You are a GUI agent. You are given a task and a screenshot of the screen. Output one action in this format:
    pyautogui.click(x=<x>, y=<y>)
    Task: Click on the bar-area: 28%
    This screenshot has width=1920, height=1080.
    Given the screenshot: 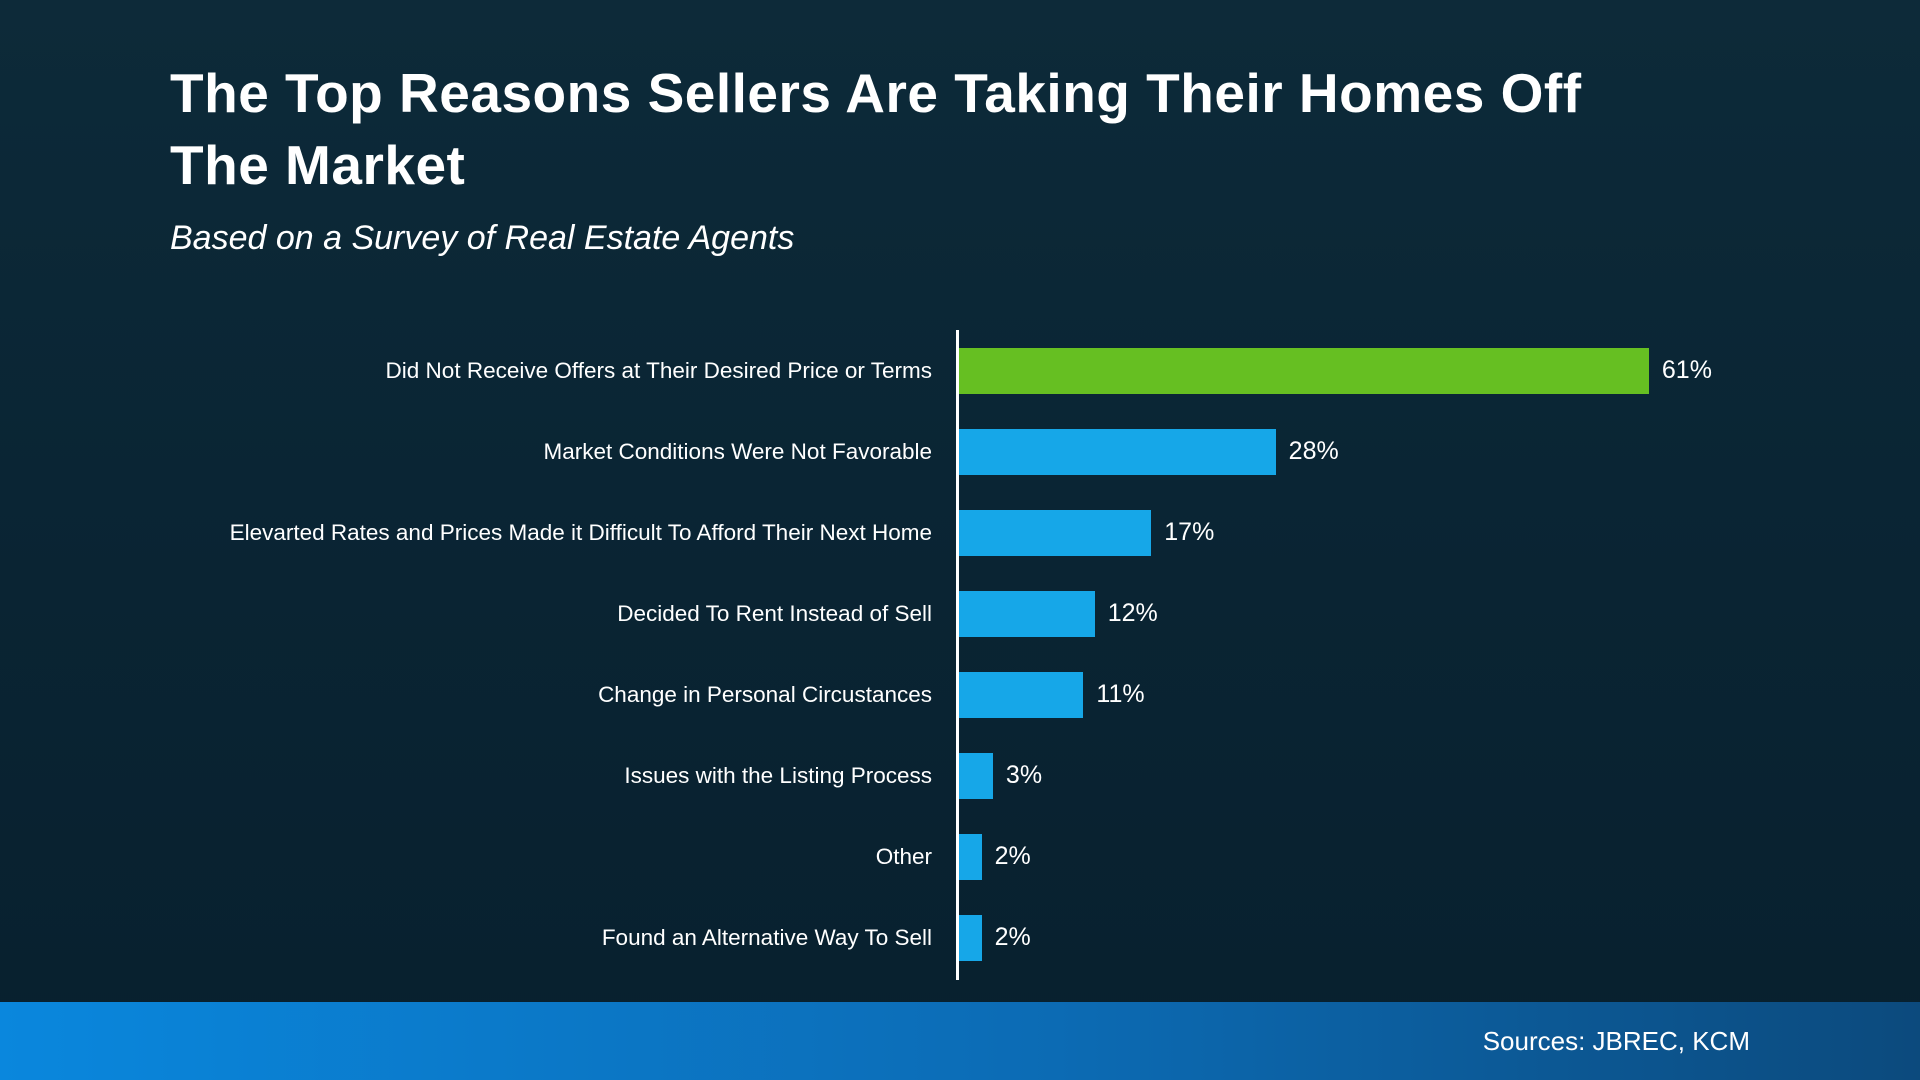 What is the action you would take?
    pyautogui.click(x=1439, y=451)
    